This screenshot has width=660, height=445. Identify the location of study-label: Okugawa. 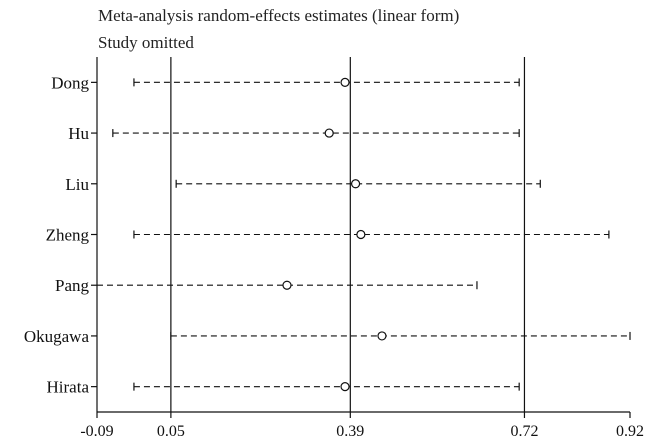
(57, 336).